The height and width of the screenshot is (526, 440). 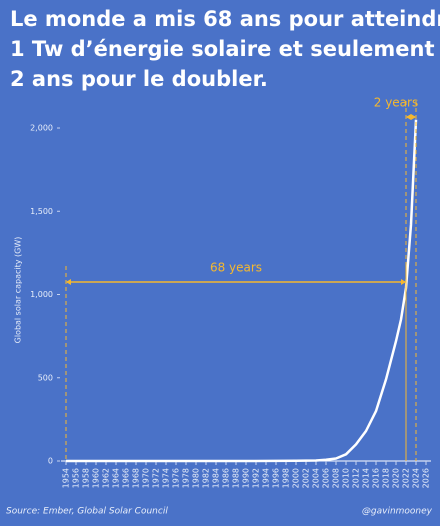 I want to click on x-tick-label: 1976, so click(x=176, y=478).